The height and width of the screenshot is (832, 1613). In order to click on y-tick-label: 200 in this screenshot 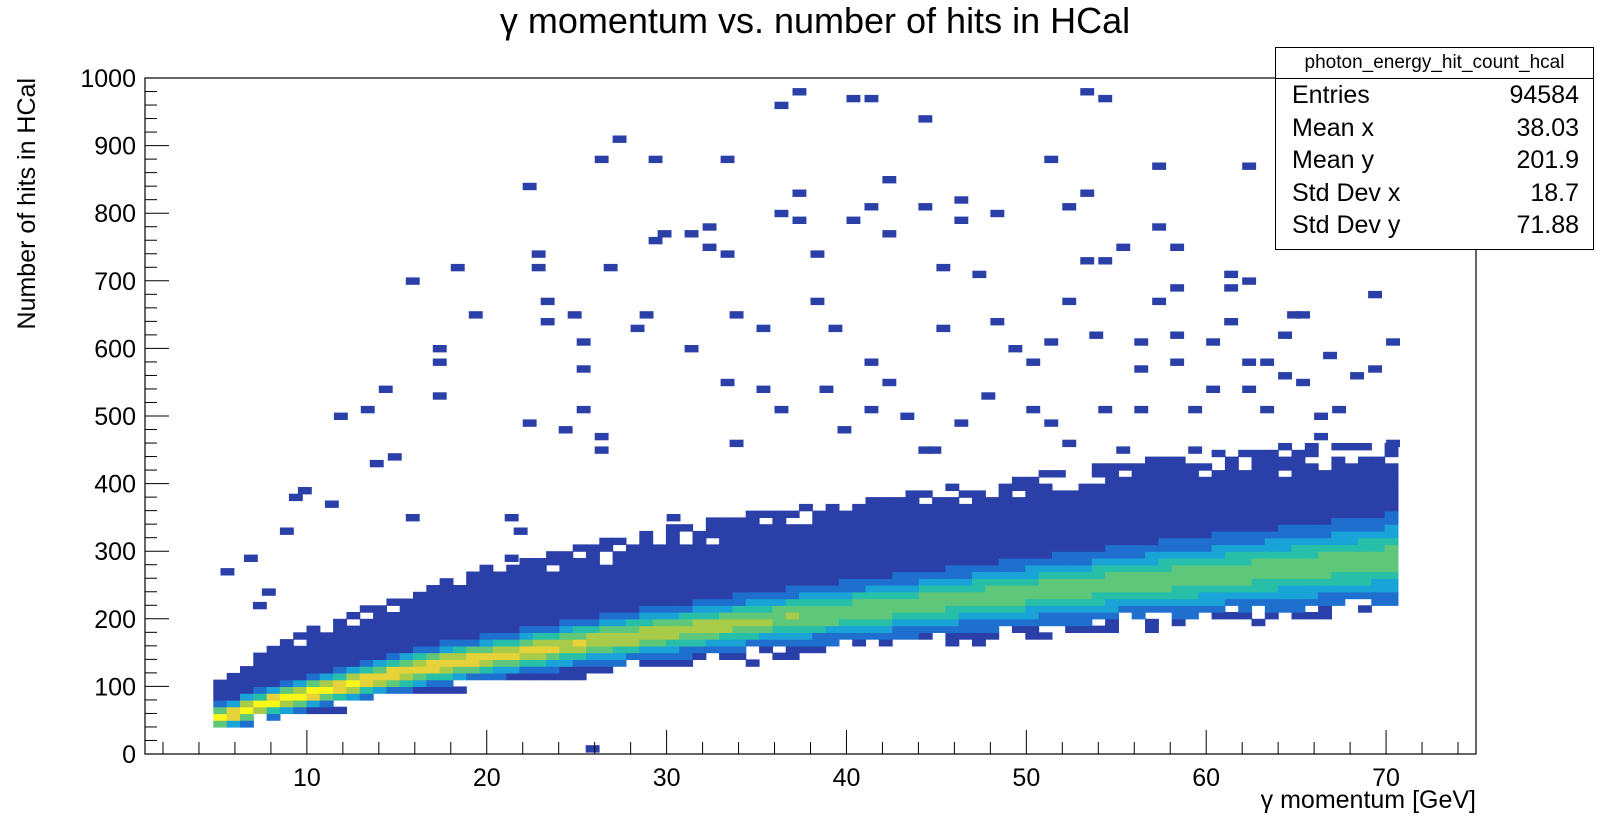, I will do `click(115, 620)`.